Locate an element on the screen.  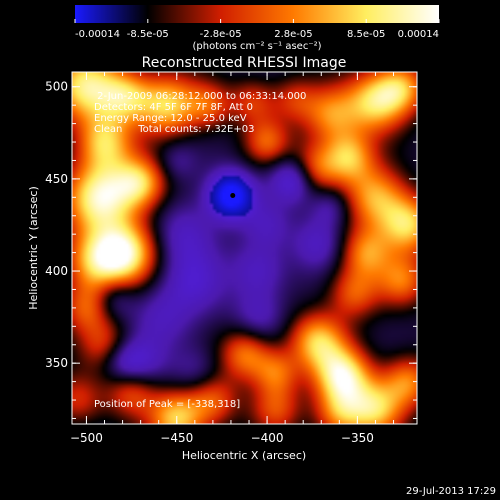
annotation-line: 2-Jun-2009 06:28:12.000 to 06:33:14.000 is located at coordinates (200, 96).